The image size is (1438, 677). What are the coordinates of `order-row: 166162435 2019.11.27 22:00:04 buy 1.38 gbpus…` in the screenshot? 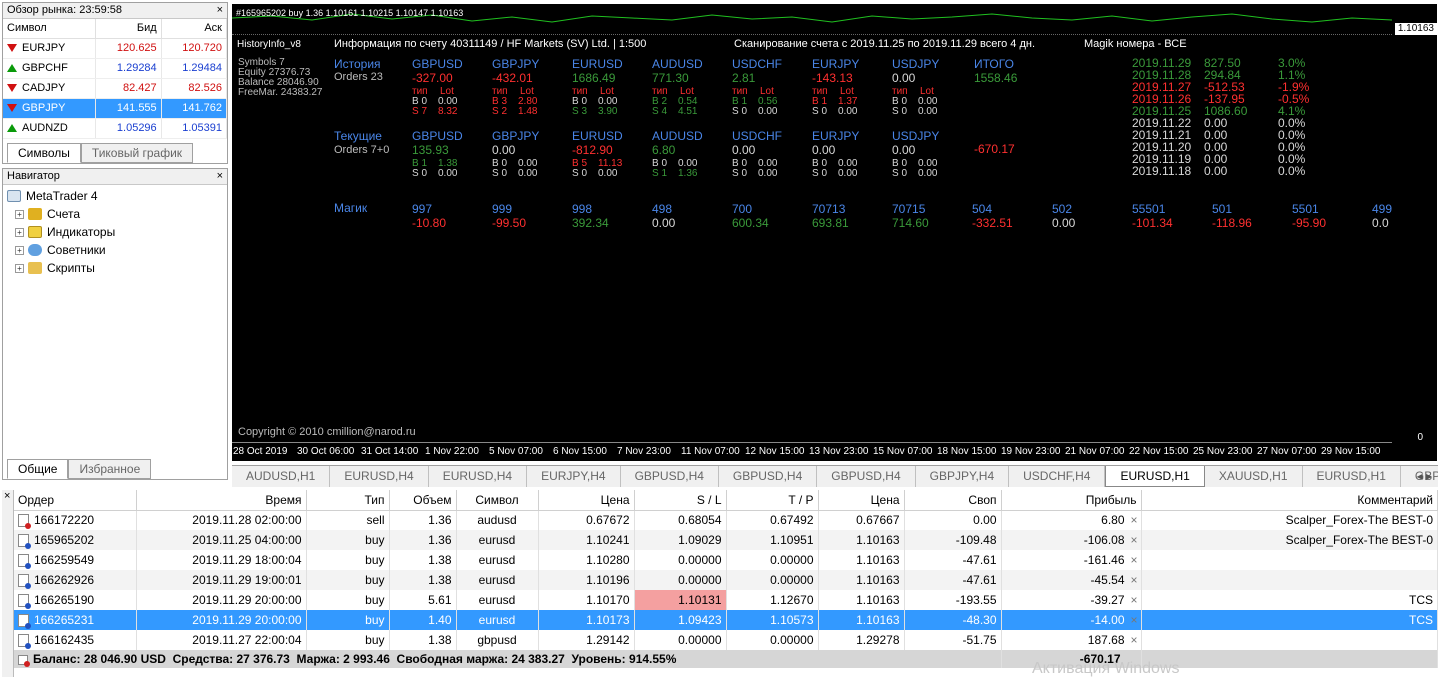 It's located at (726, 640).